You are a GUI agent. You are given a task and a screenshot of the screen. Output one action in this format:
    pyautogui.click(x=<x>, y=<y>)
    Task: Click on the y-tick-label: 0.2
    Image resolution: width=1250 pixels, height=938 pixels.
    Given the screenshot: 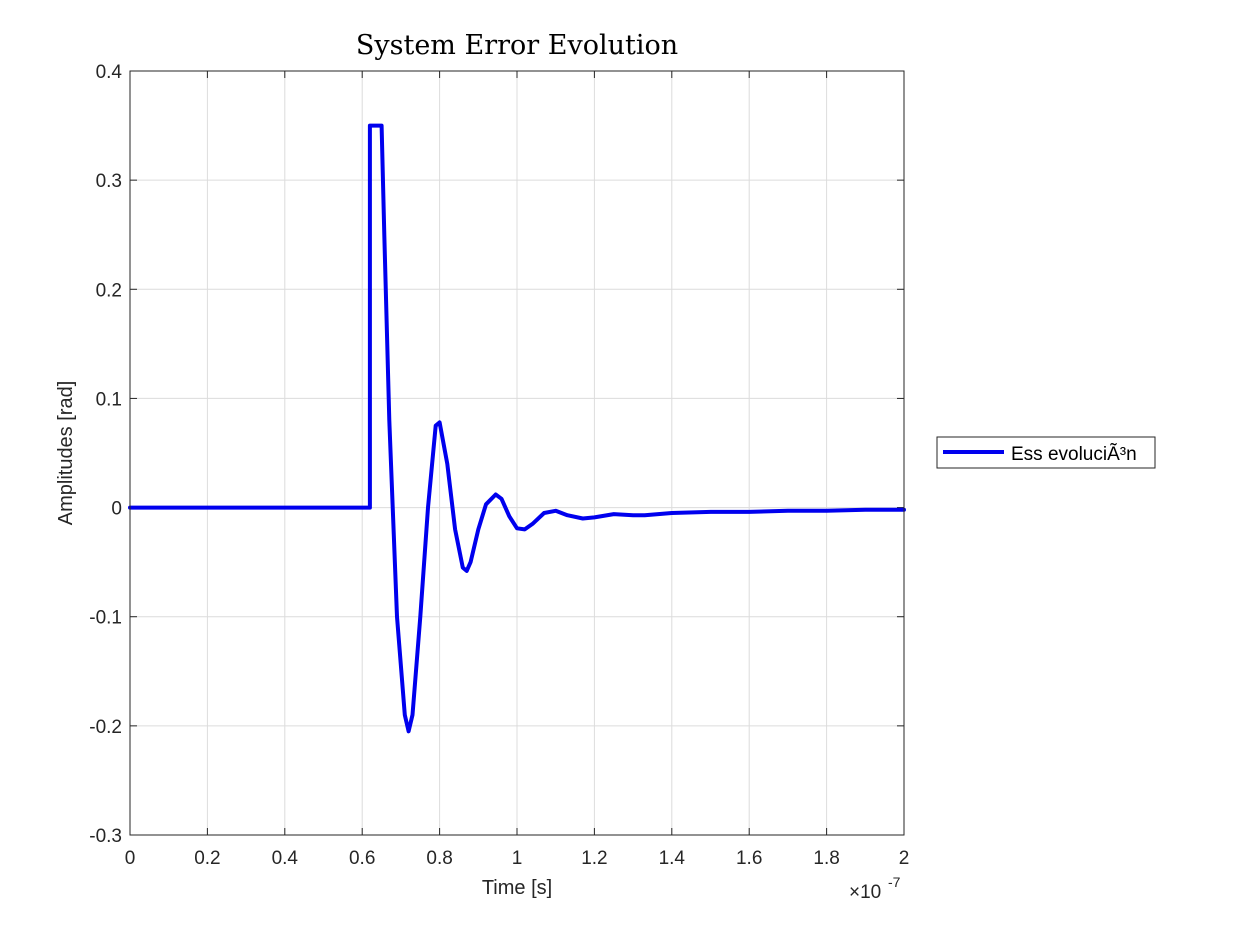 What is the action you would take?
    pyautogui.click(x=109, y=290)
    